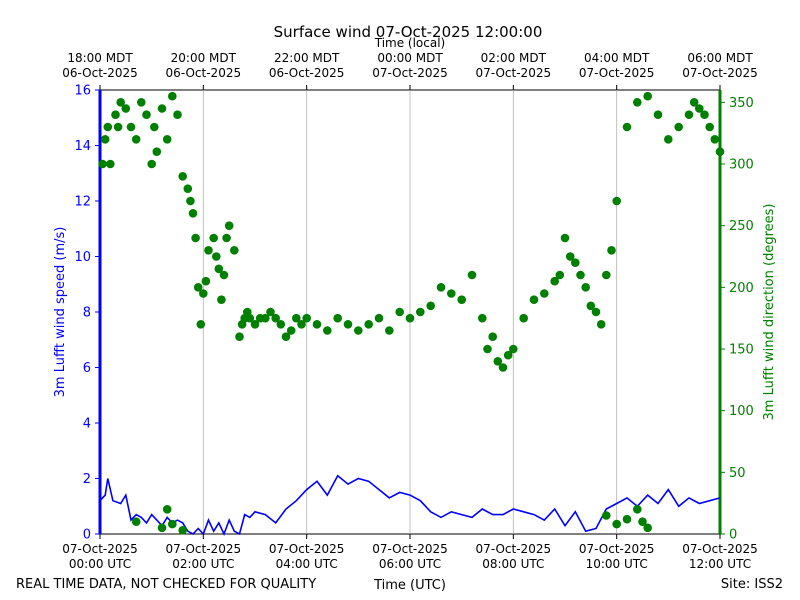 The height and width of the screenshot is (600, 800). Describe the element at coordinates (514, 58) in the screenshot. I see `top-tick-time: 02:00 MDT` at that location.